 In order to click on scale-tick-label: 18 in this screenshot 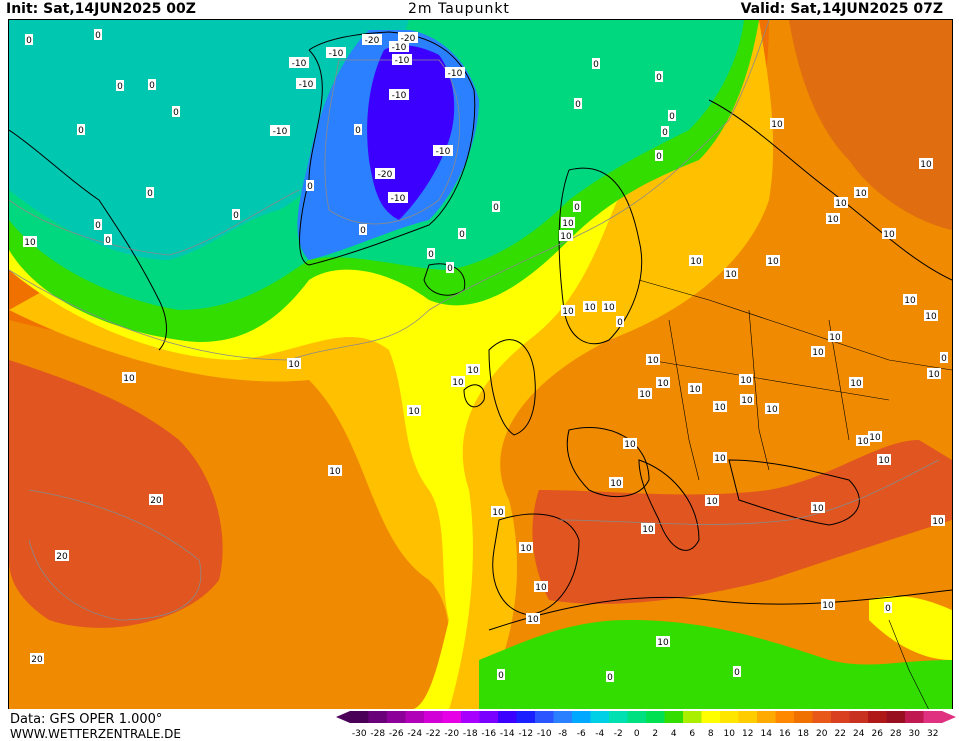, I will do `click(804, 734)`.